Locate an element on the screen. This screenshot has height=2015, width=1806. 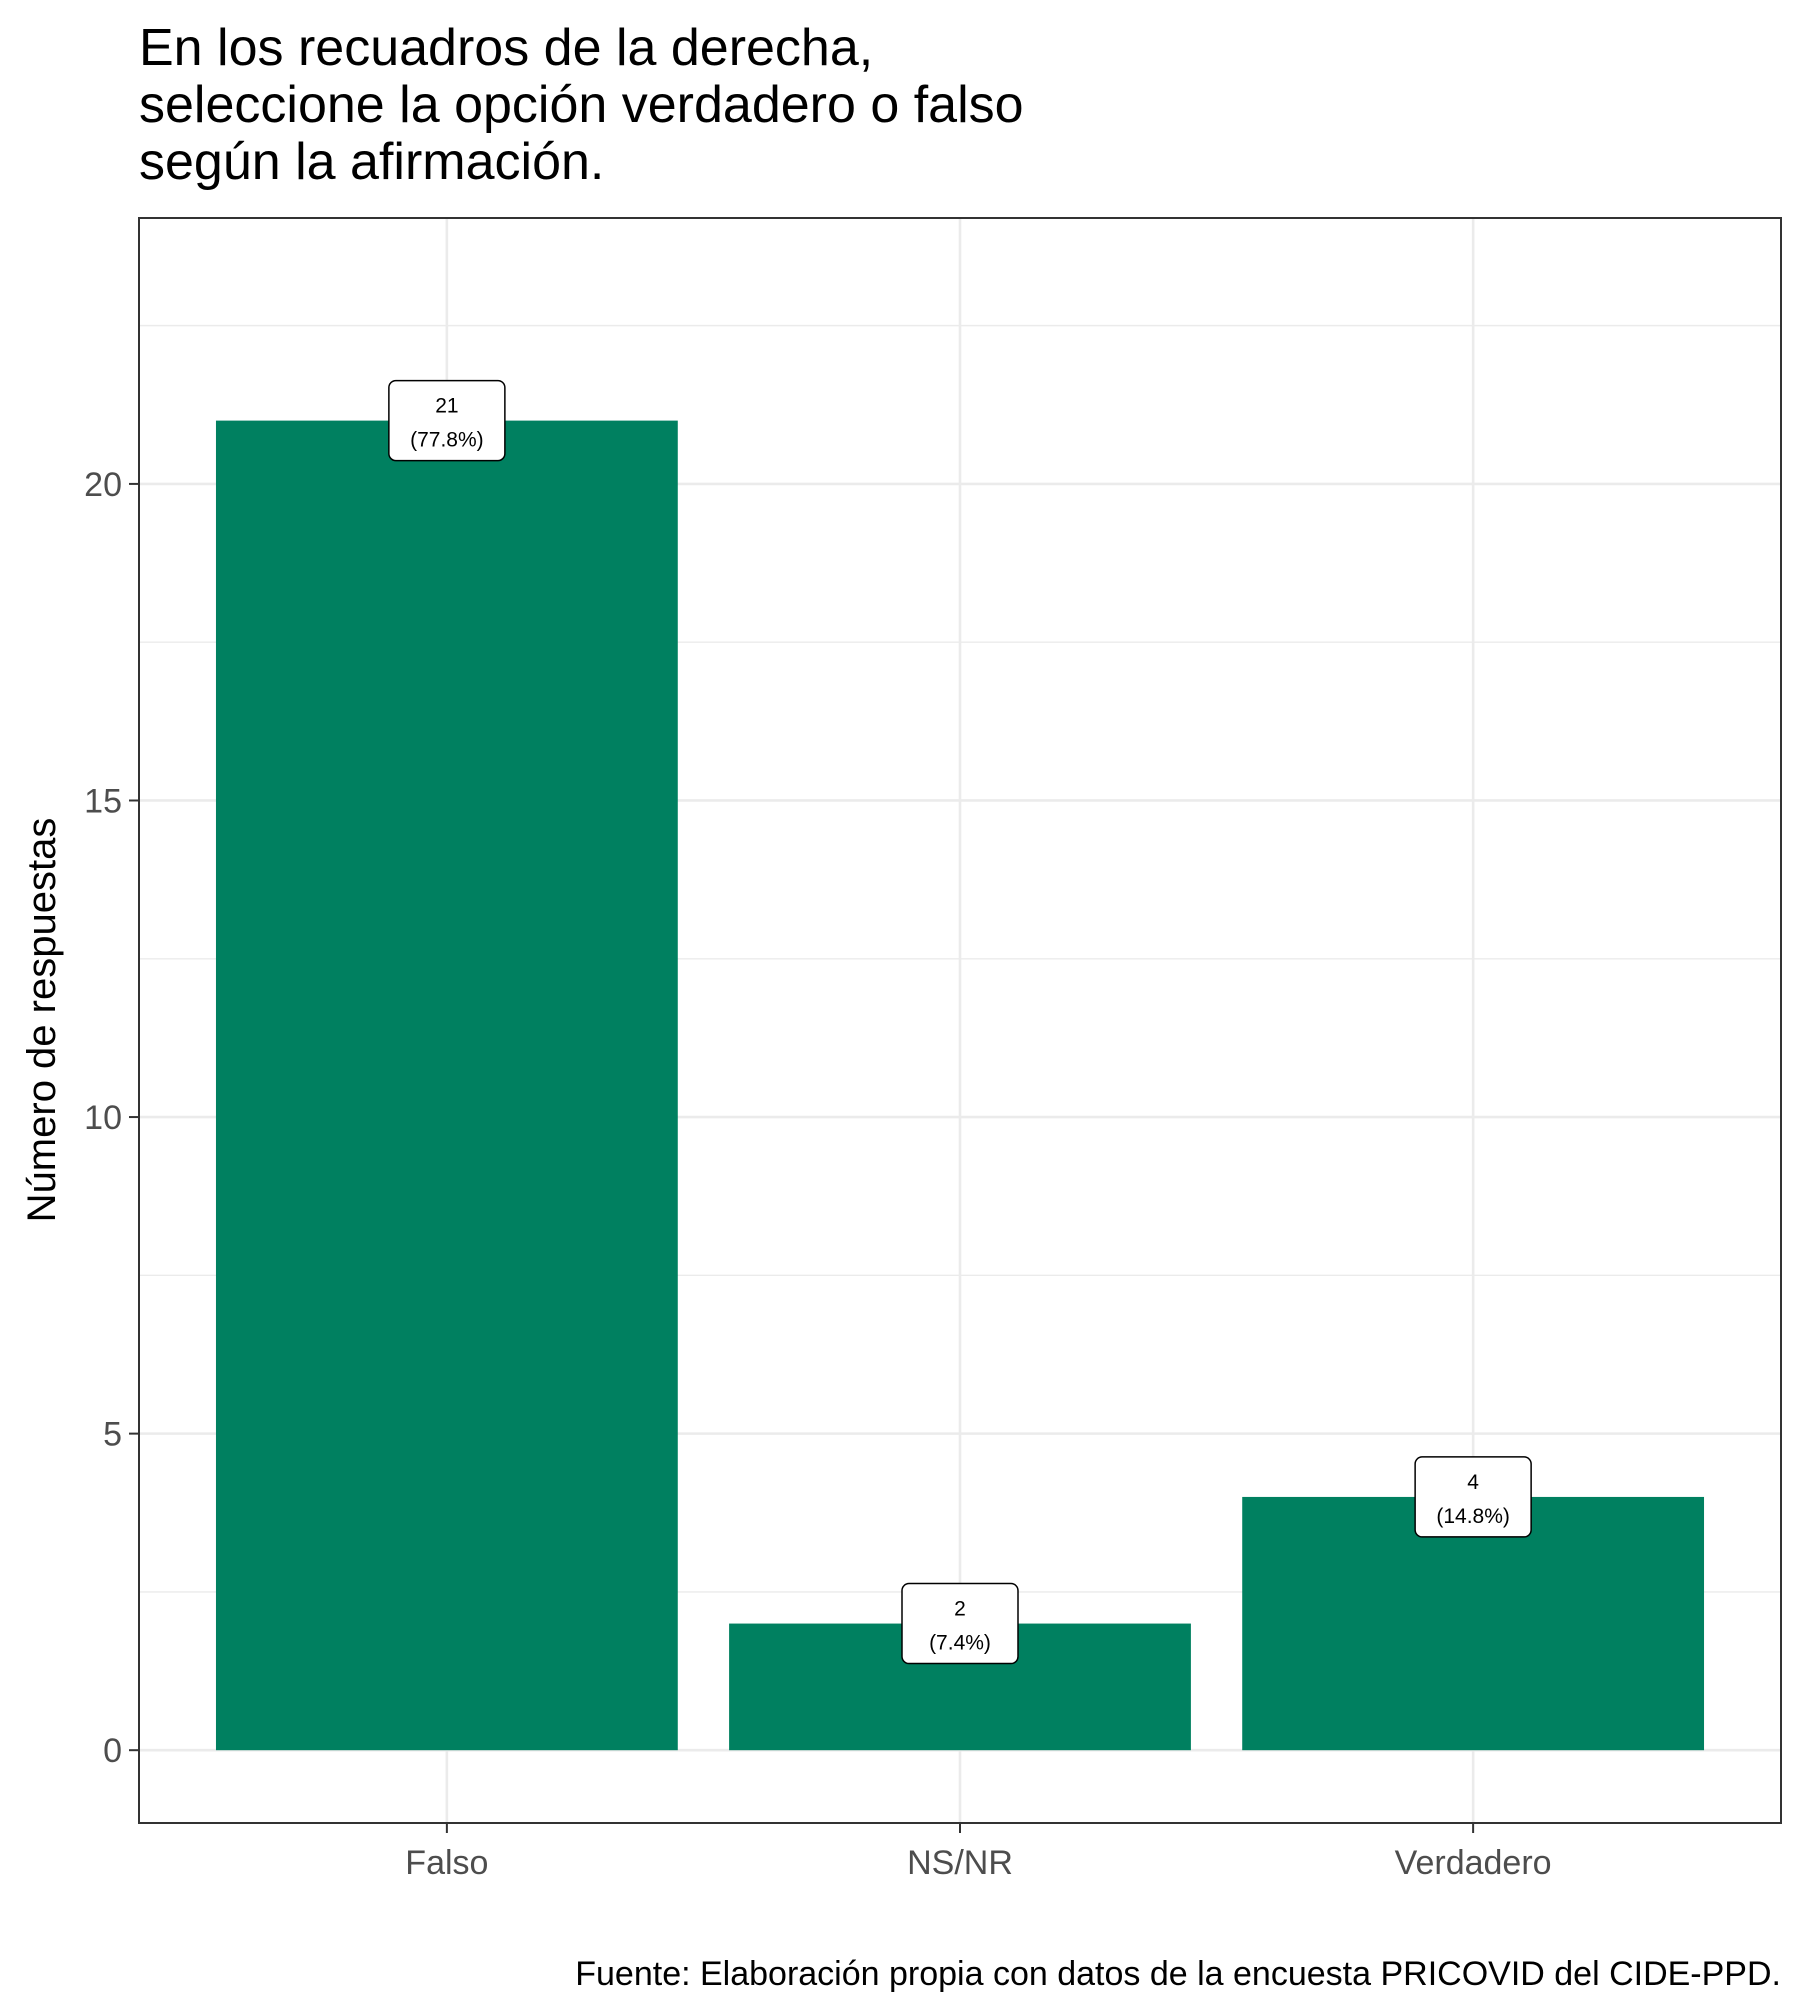
data-label: 4 (14.8%) is located at coordinates (1473, 1497).